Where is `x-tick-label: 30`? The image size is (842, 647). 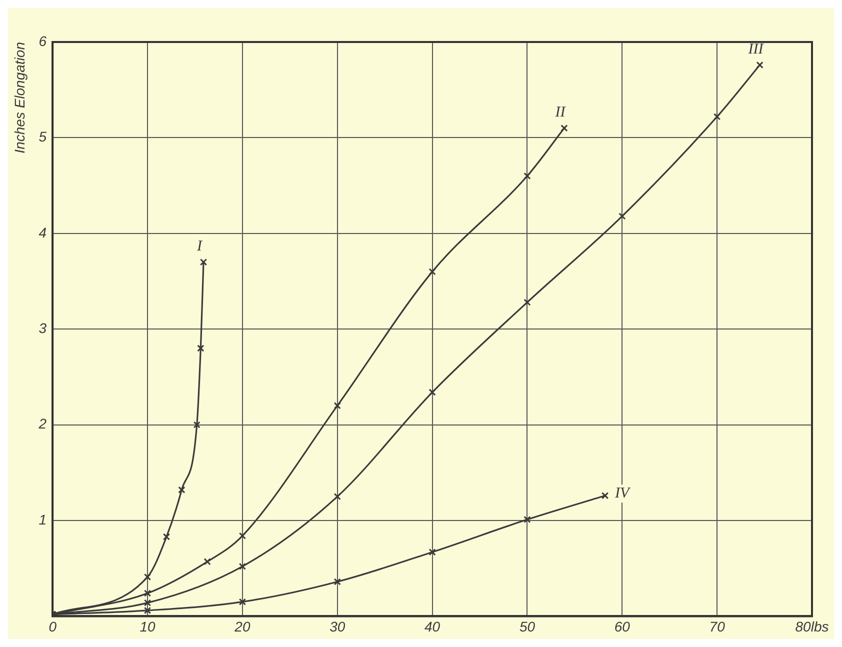 x-tick-label: 30 is located at coordinates (338, 626).